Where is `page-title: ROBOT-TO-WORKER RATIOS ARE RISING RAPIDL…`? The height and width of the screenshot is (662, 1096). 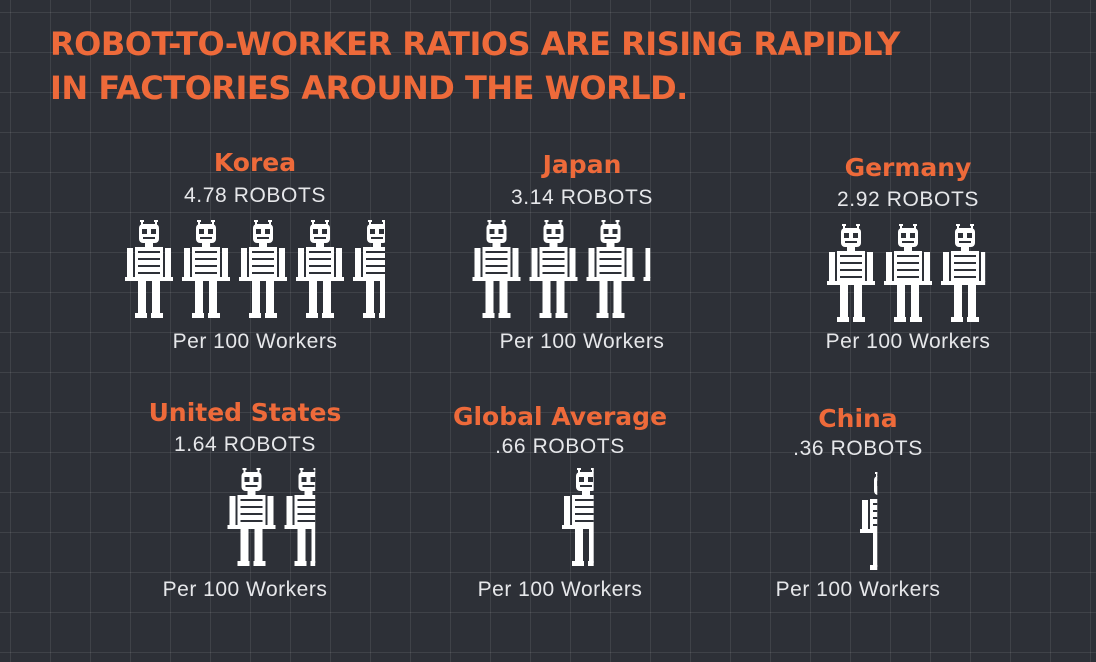
page-title: ROBOT-TO-WORKER RATIOS ARE RISING RAPIDL… is located at coordinates (550, 66).